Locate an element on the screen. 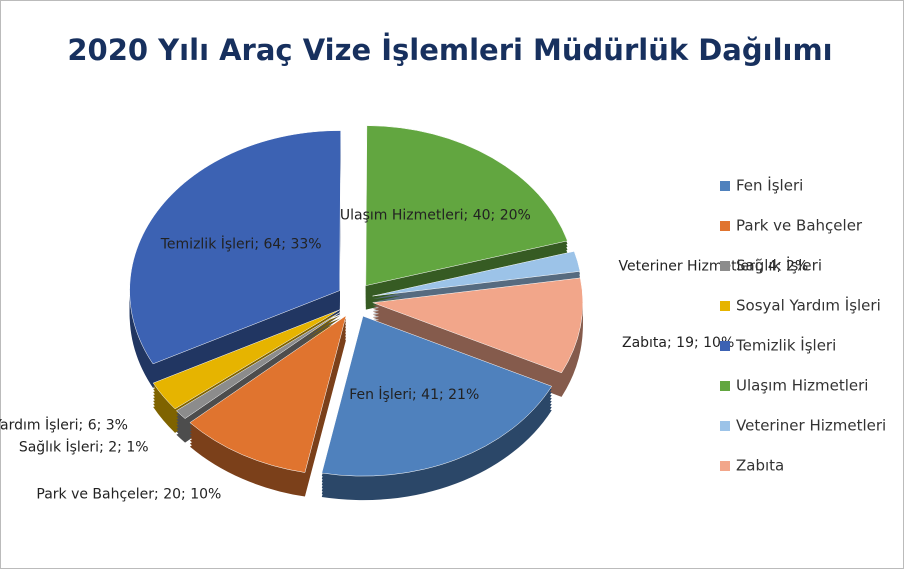 The image size is (904, 569). data-label: Veteriner Hizmetleri; 4; 2% is located at coordinates (714, 266).